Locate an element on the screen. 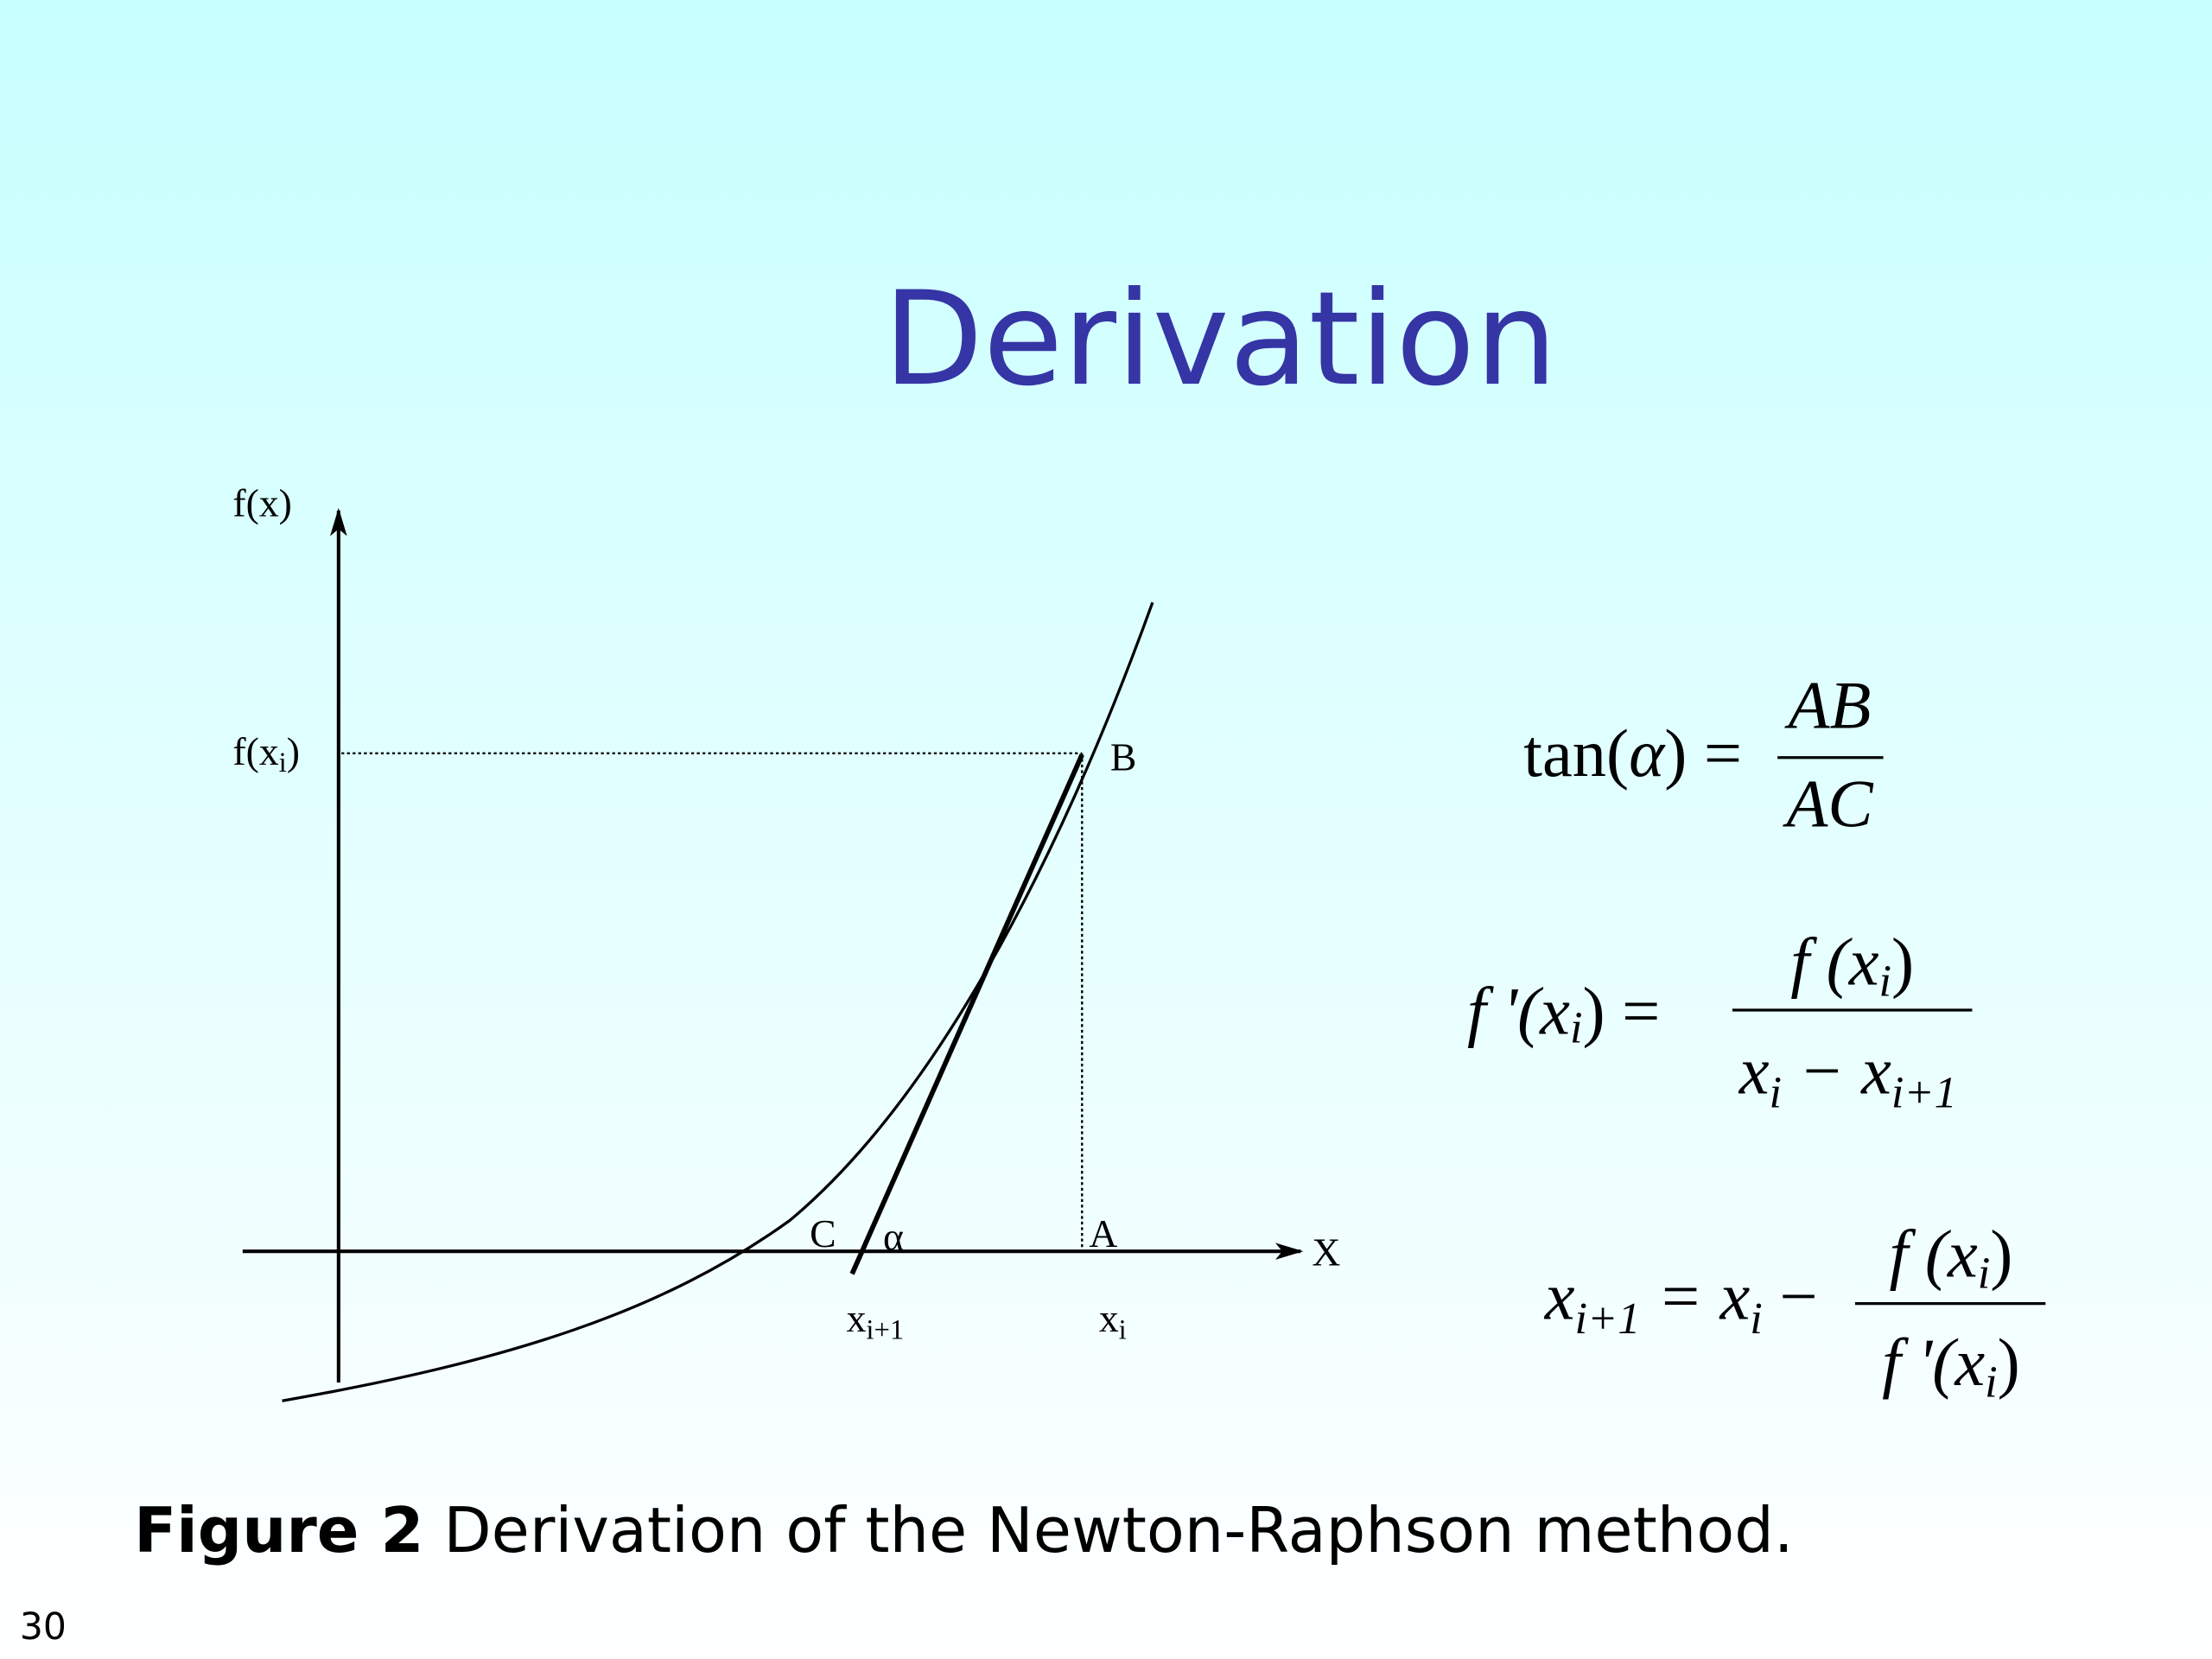 The height and width of the screenshot is (1659, 2212). caption-text: Derivation of the Newton-Raphson method. is located at coordinates (1118, 1530).